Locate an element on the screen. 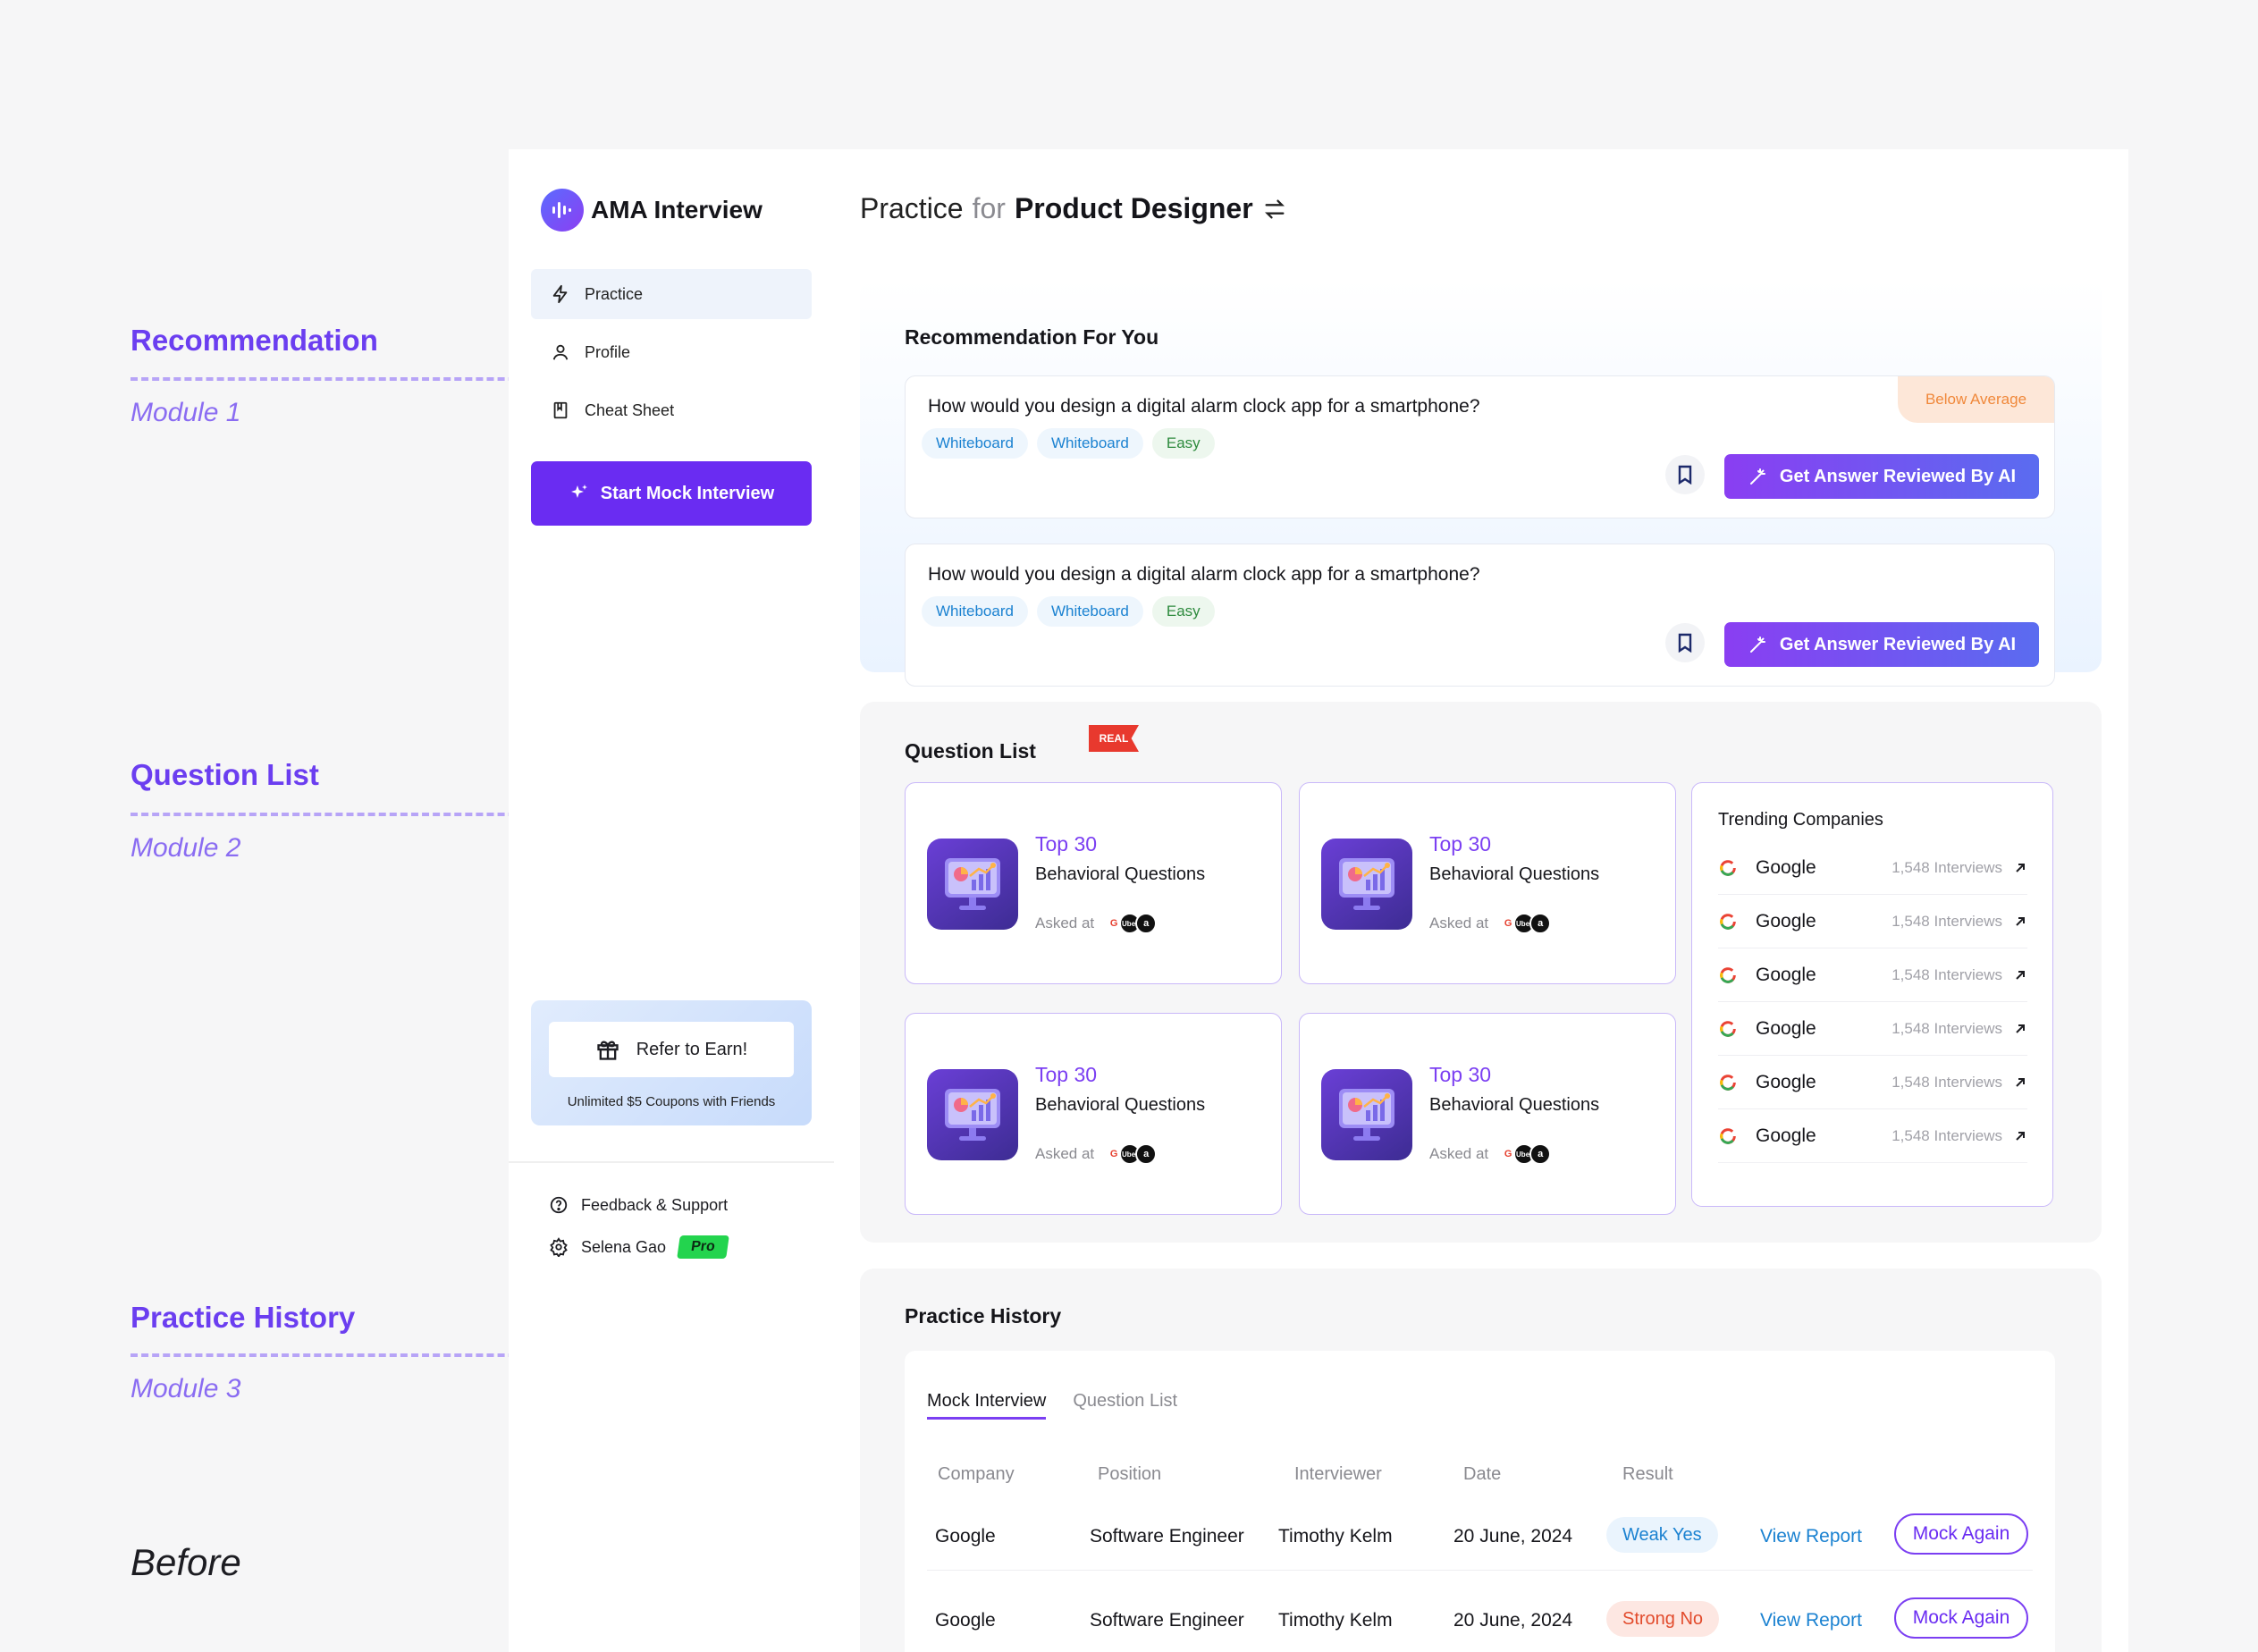 This screenshot has height=1652, width=2258. annotation-recommendation-module: Module 1 is located at coordinates (186, 412).